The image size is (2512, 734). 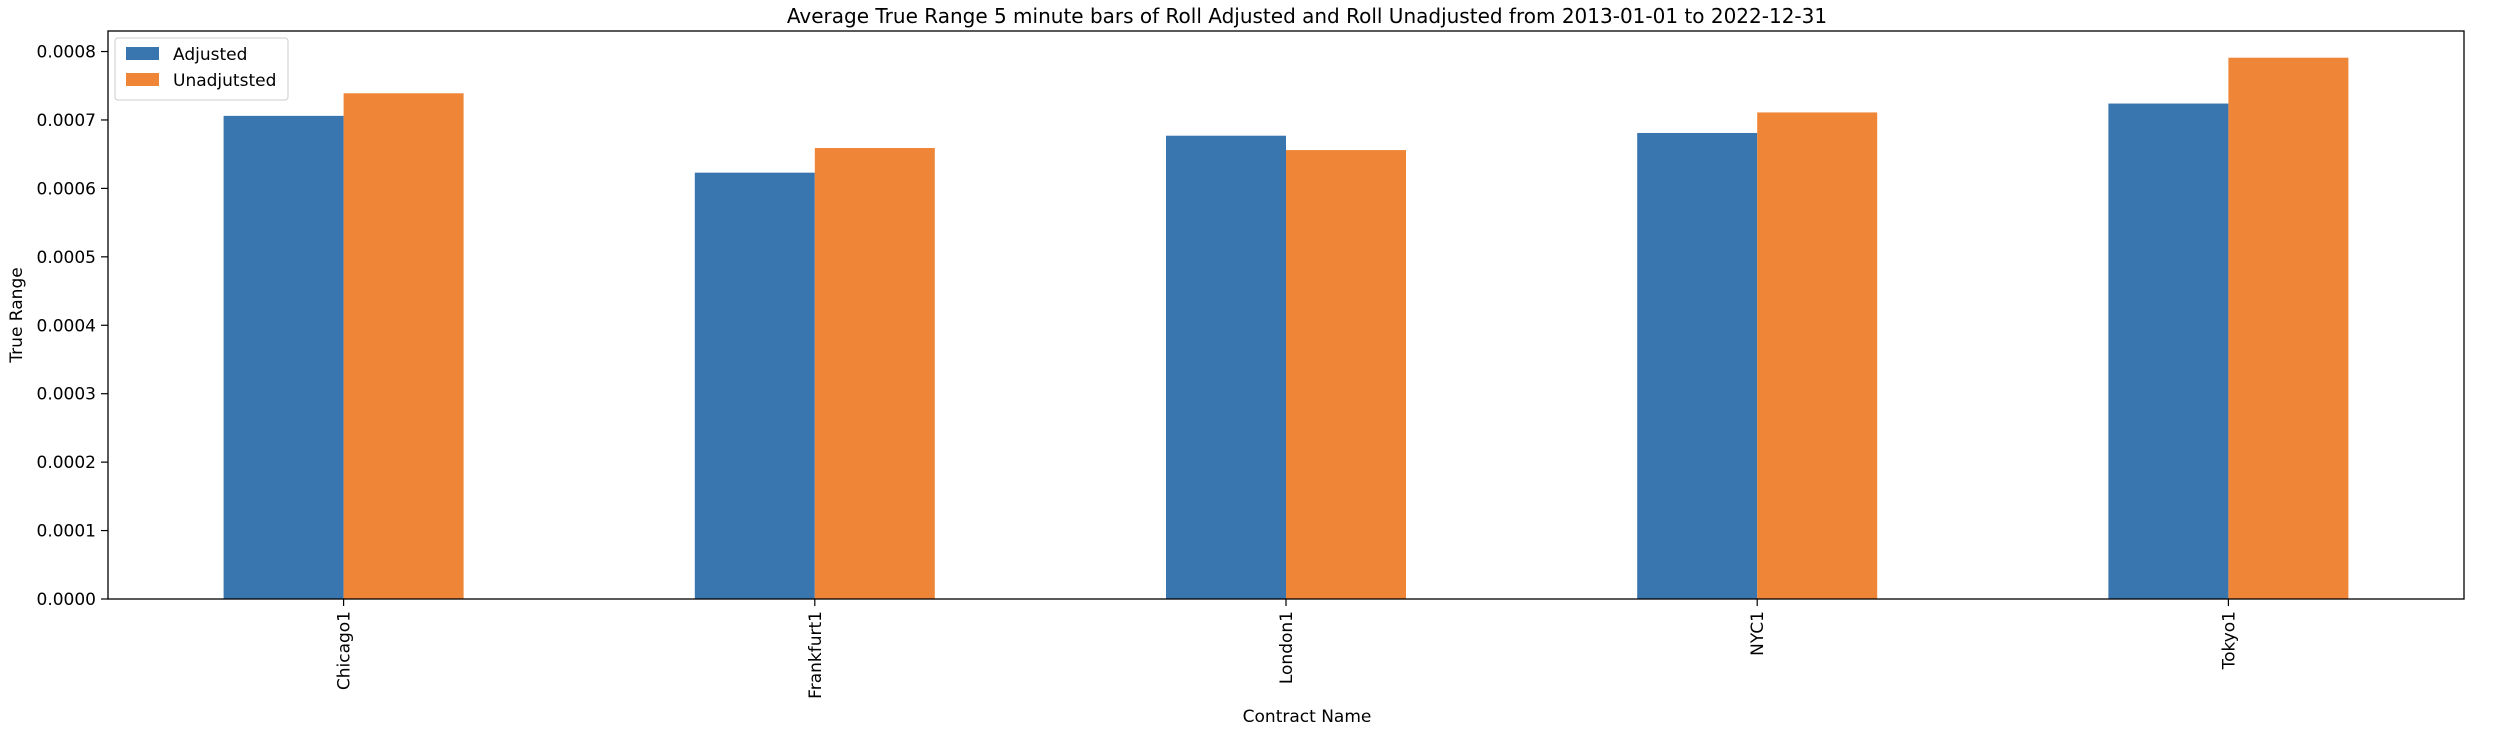 What do you see at coordinates (66, 326) in the screenshot?
I see `y-tick-label: 0.0004` at bounding box center [66, 326].